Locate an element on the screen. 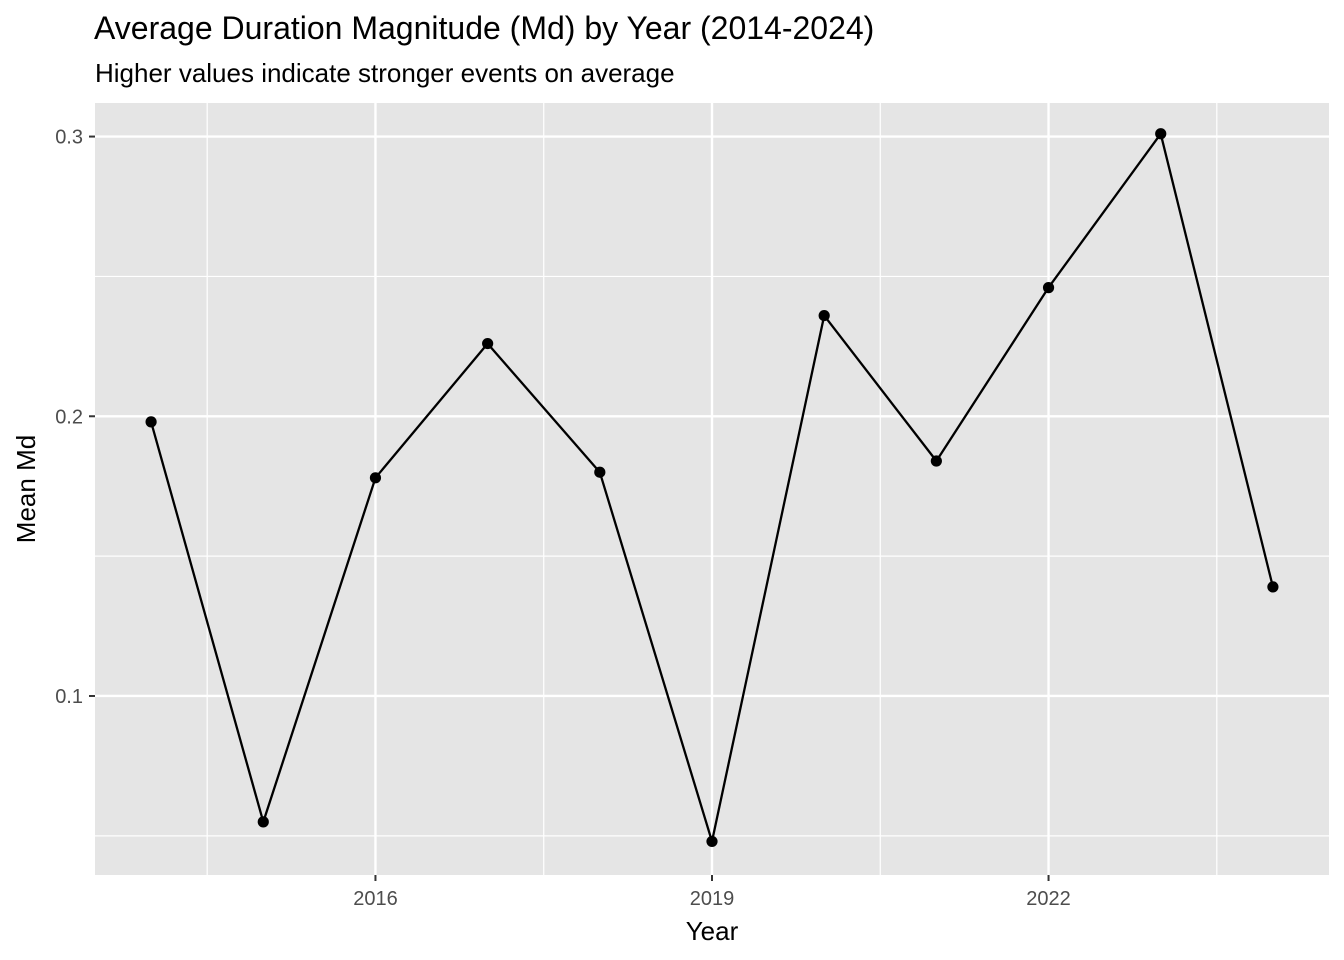 The width and height of the screenshot is (1344, 960). x-axis-title: Year is located at coordinates (712, 931).